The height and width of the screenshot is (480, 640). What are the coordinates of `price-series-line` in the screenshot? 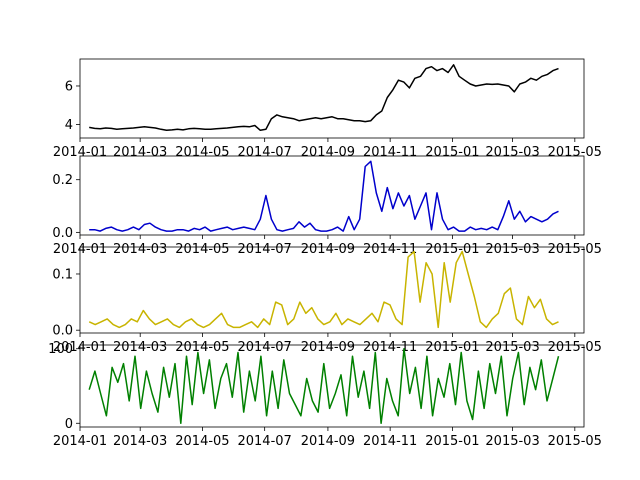 It's located at (324, 98).